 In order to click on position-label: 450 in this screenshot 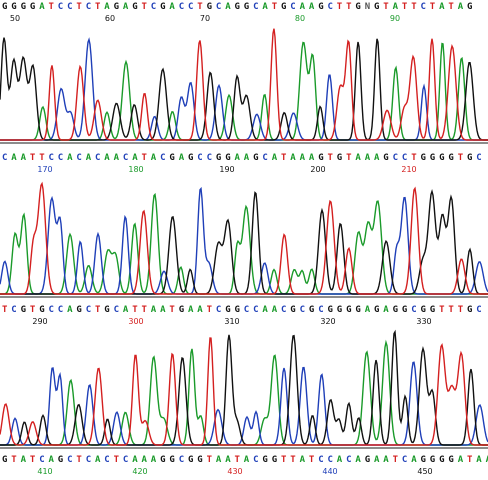, I will do `click(424, 471)`.